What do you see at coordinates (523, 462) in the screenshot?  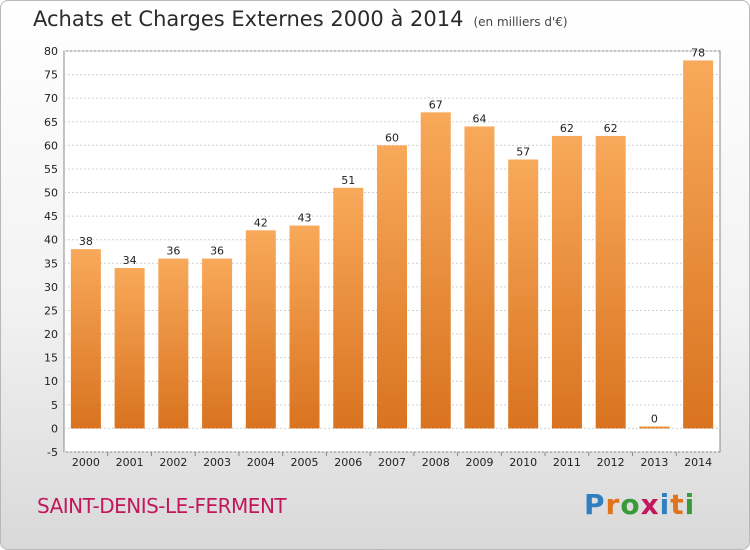 I see `x-tick-label: 2010` at bounding box center [523, 462].